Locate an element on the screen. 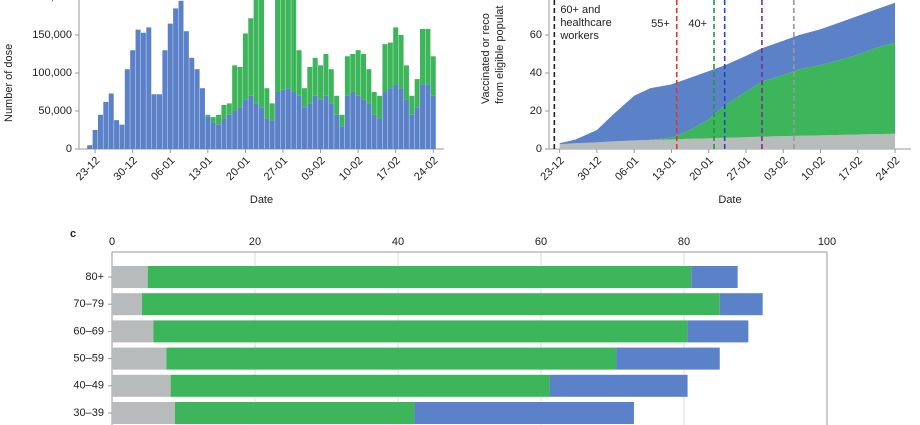  area is located at coordinates (727, 73).